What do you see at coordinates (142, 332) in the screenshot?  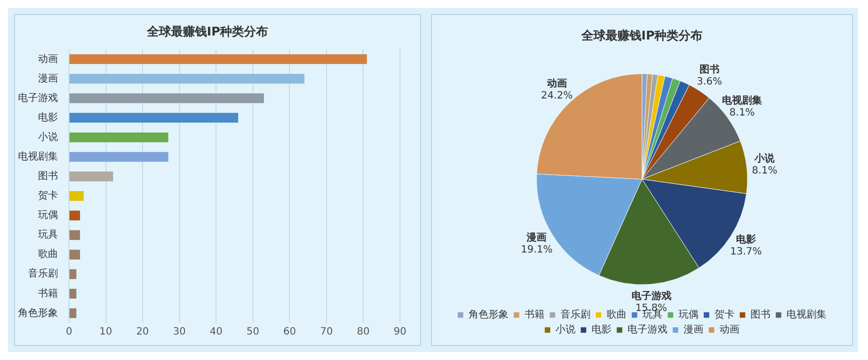 I see `x-tick-label: 20` at bounding box center [142, 332].